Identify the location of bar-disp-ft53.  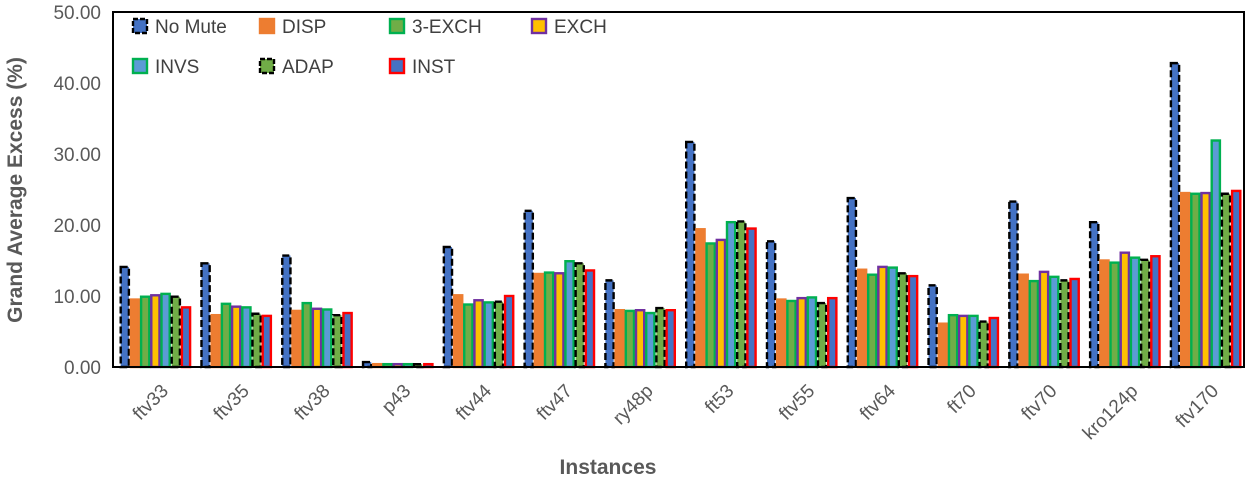
(700, 298).